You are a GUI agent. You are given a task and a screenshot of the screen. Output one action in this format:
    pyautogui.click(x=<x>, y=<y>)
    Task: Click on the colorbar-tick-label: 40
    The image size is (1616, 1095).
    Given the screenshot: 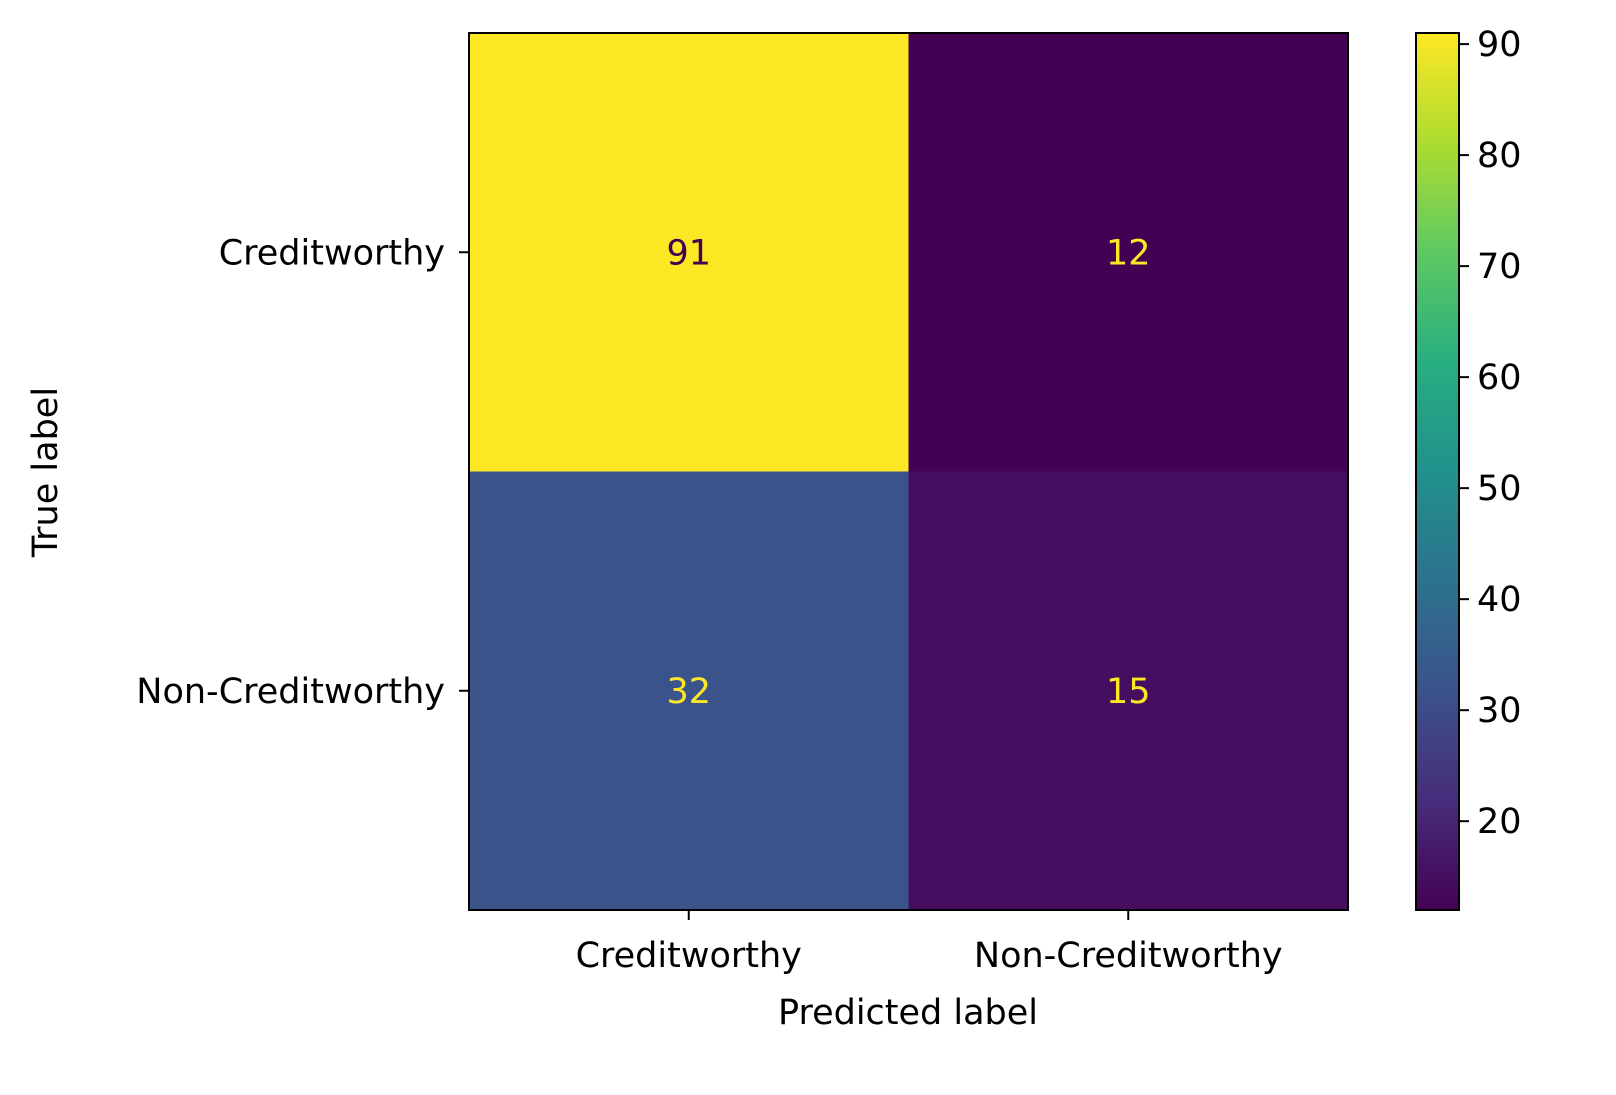 What is the action you would take?
    pyautogui.click(x=1499, y=600)
    